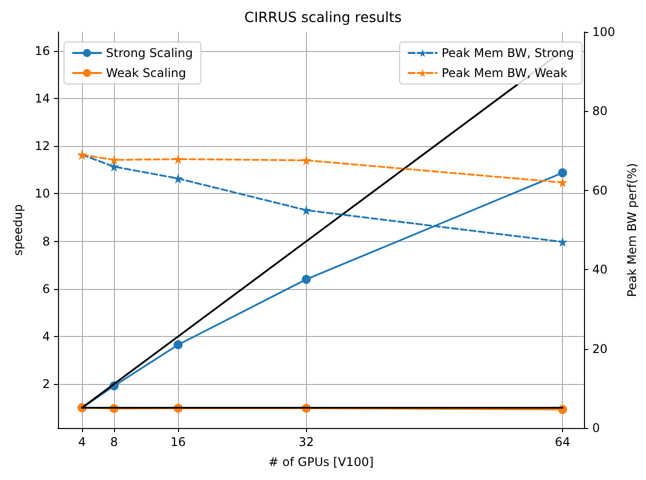 This screenshot has width=646, height=480. I want to click on x-tick-label: 16, so click(178, 442).